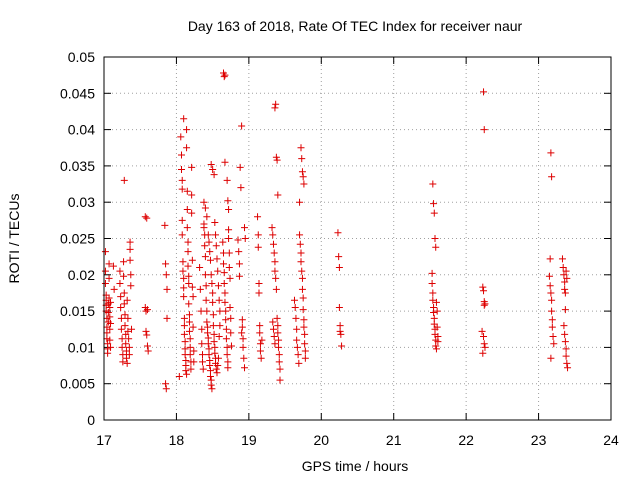 The image size is (640, 480). What do you see at coordinates (394, 440) in the screenshot?
I see `x-tick-label: 21` at bounding box center [394, 440].